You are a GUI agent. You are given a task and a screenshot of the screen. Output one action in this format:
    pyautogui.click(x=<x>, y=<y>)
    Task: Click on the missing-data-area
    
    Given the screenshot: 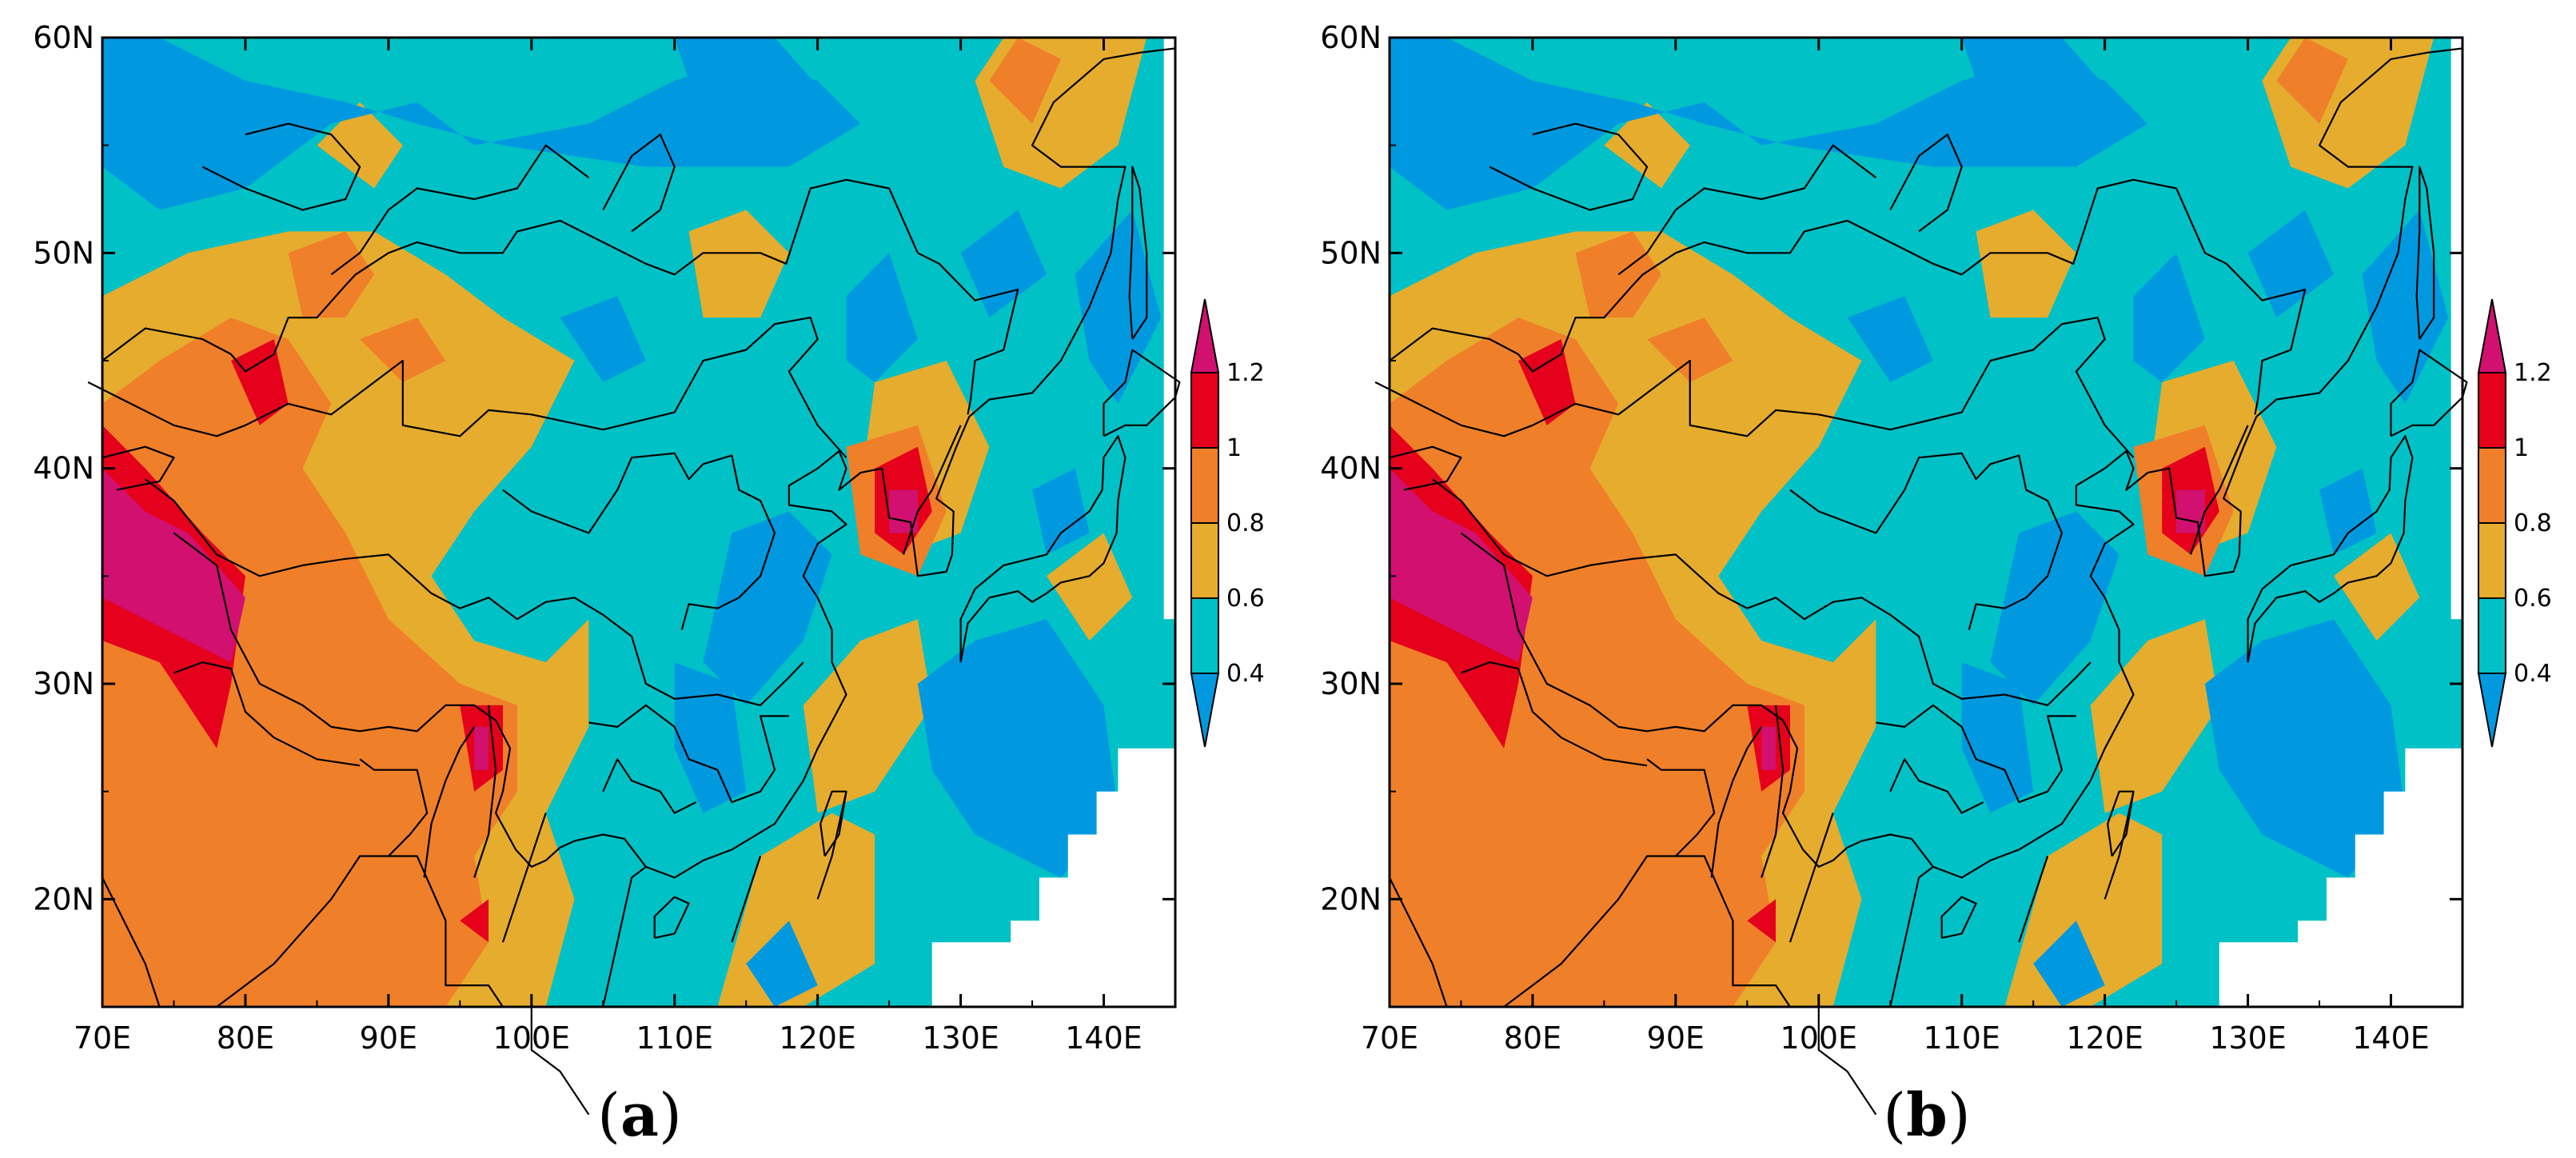 What is the action you would take?
    pyautogui.click(x=1053, y=877)
    